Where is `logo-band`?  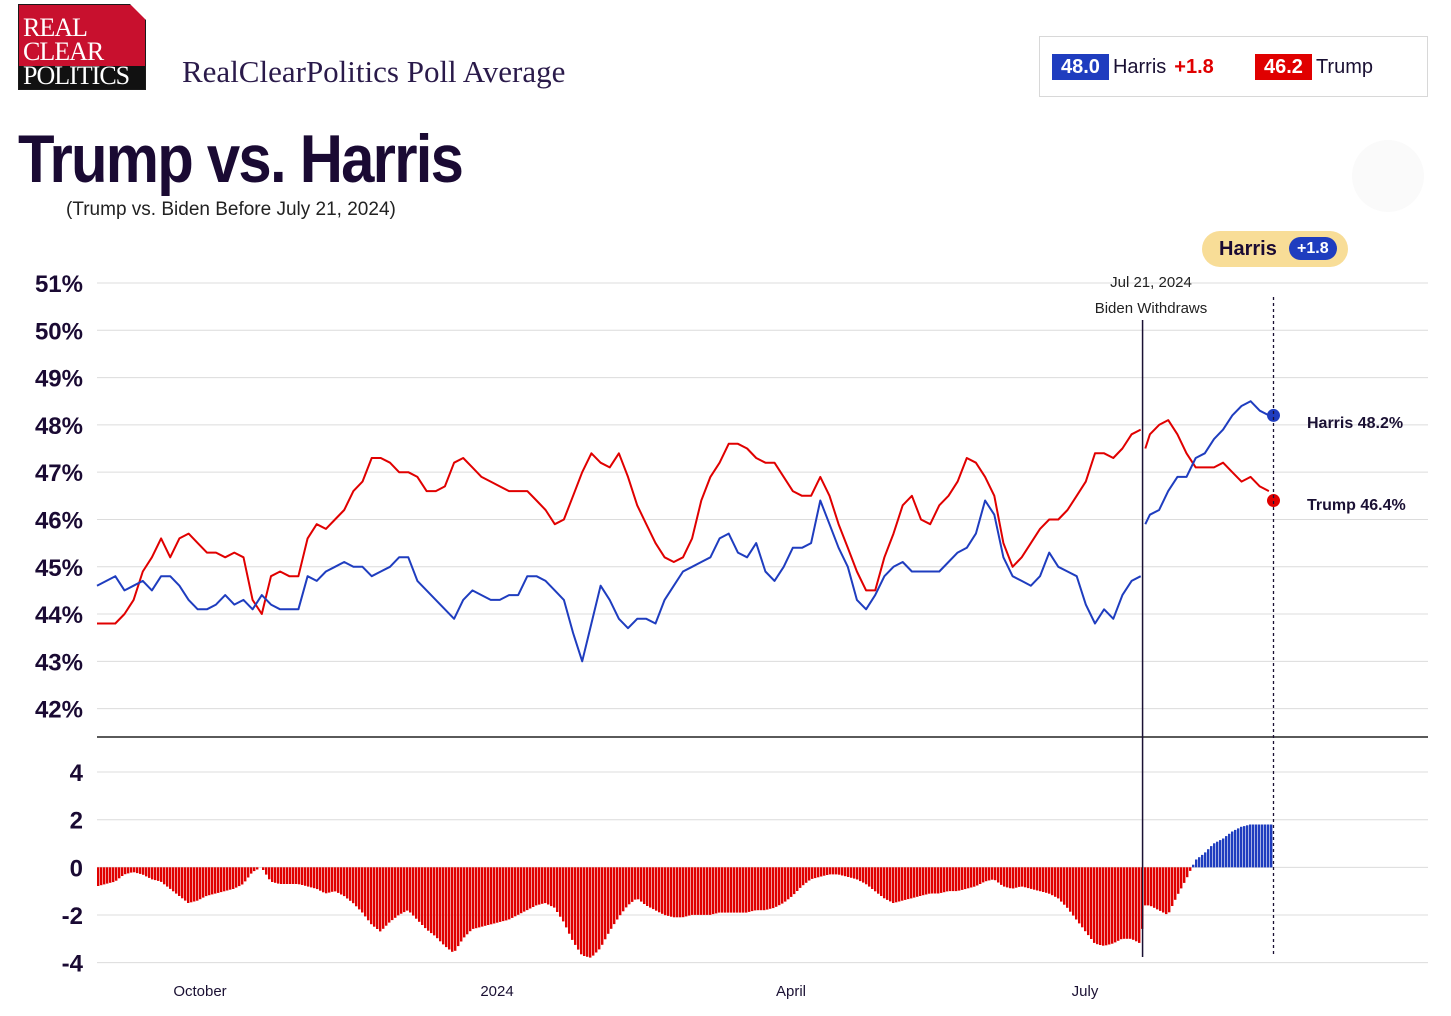
logo-band is located at coordinates (82, 77).